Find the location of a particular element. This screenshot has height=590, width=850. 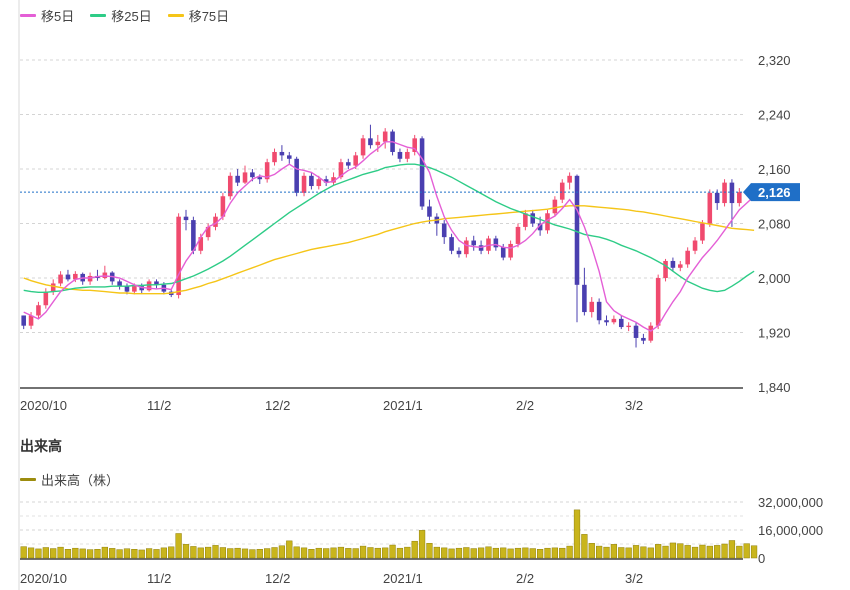

price-x-tick-label: 2/2 is located at coordinates (525, 405).